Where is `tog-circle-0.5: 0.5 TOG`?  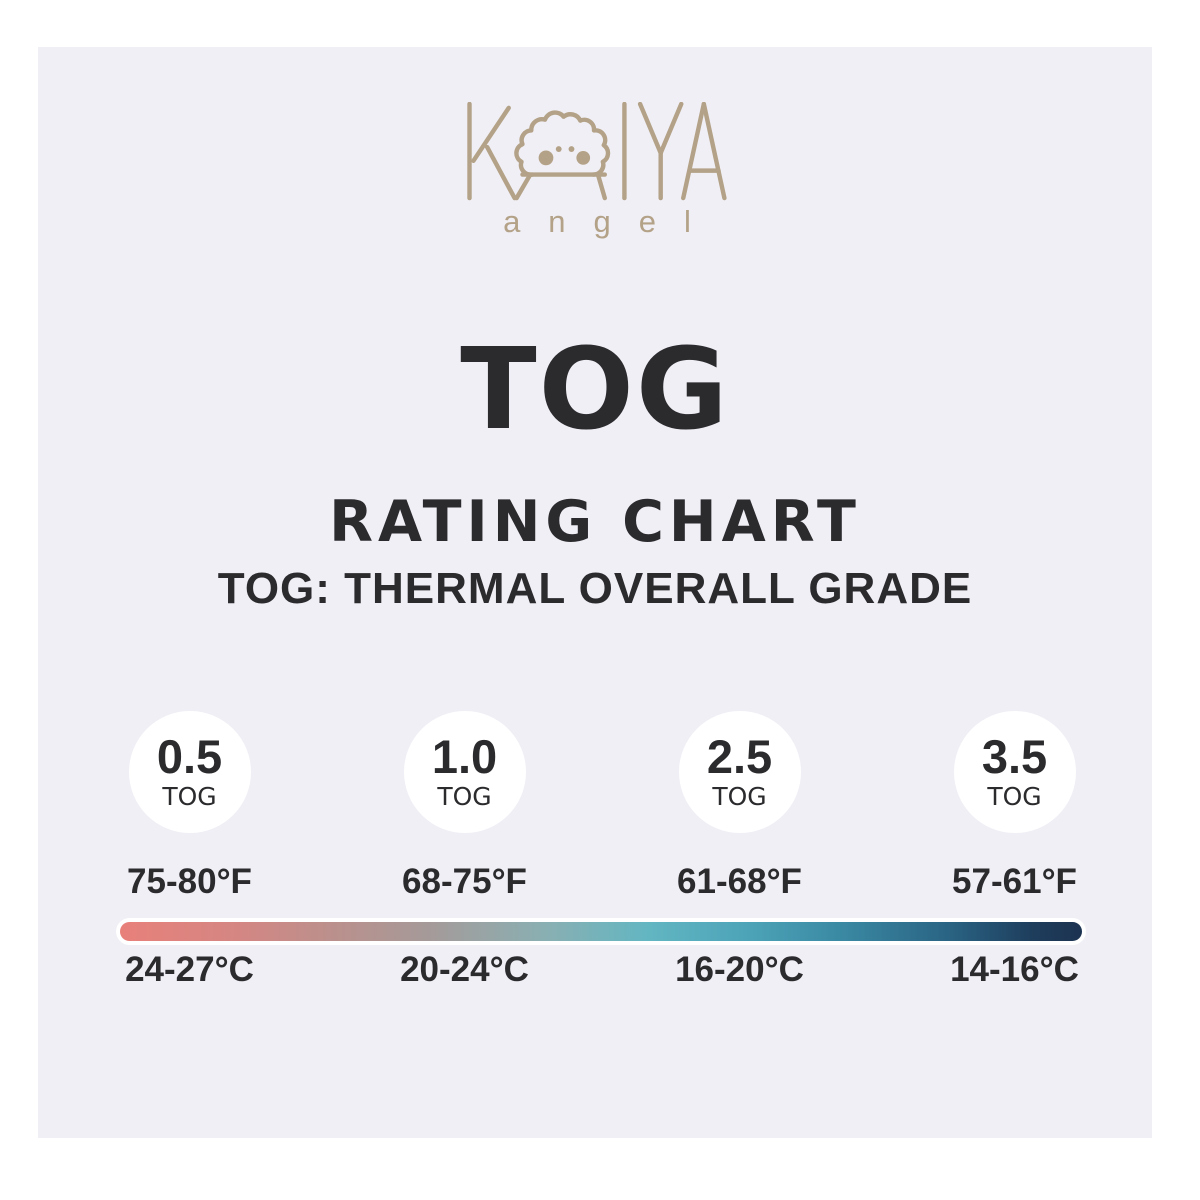 tog-circle-0.5: 0.5 TOG is located at coordinates (189, 772).